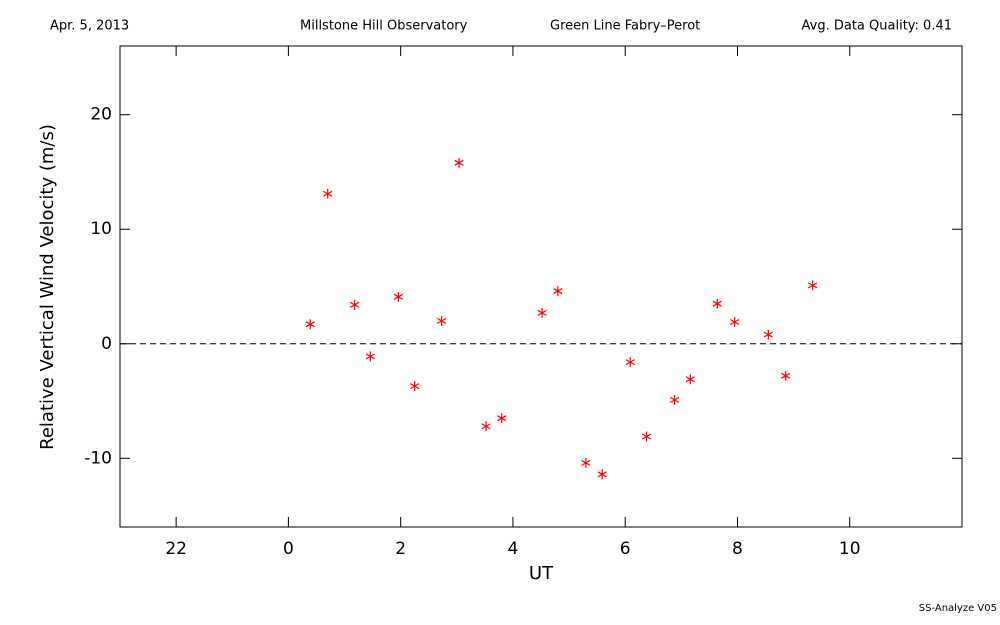 Image resolution: width=1000 pixels, height=625 pixels. Describe the element at coordinates (47, 287) in the screenshot. I see `y-axis-label: Relative Vertical Wind Velocity (m/s)` at that location.